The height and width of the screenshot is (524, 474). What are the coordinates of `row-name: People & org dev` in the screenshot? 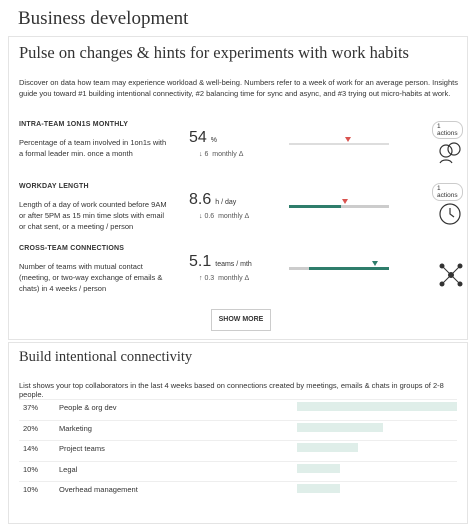 It's located at (88, 407).